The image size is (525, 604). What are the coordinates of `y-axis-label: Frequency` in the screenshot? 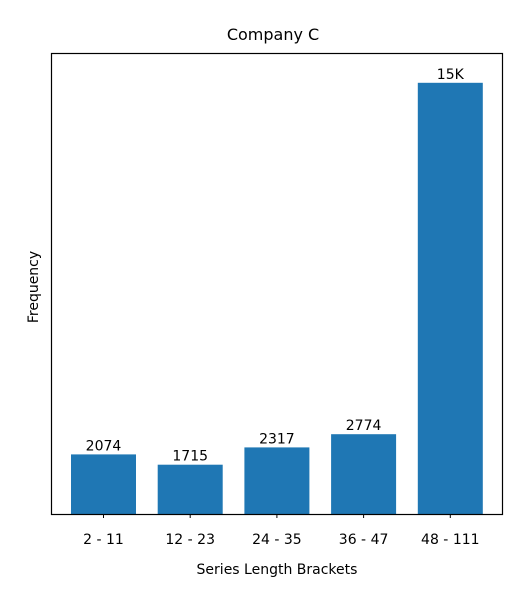 It's located at (34, 287).